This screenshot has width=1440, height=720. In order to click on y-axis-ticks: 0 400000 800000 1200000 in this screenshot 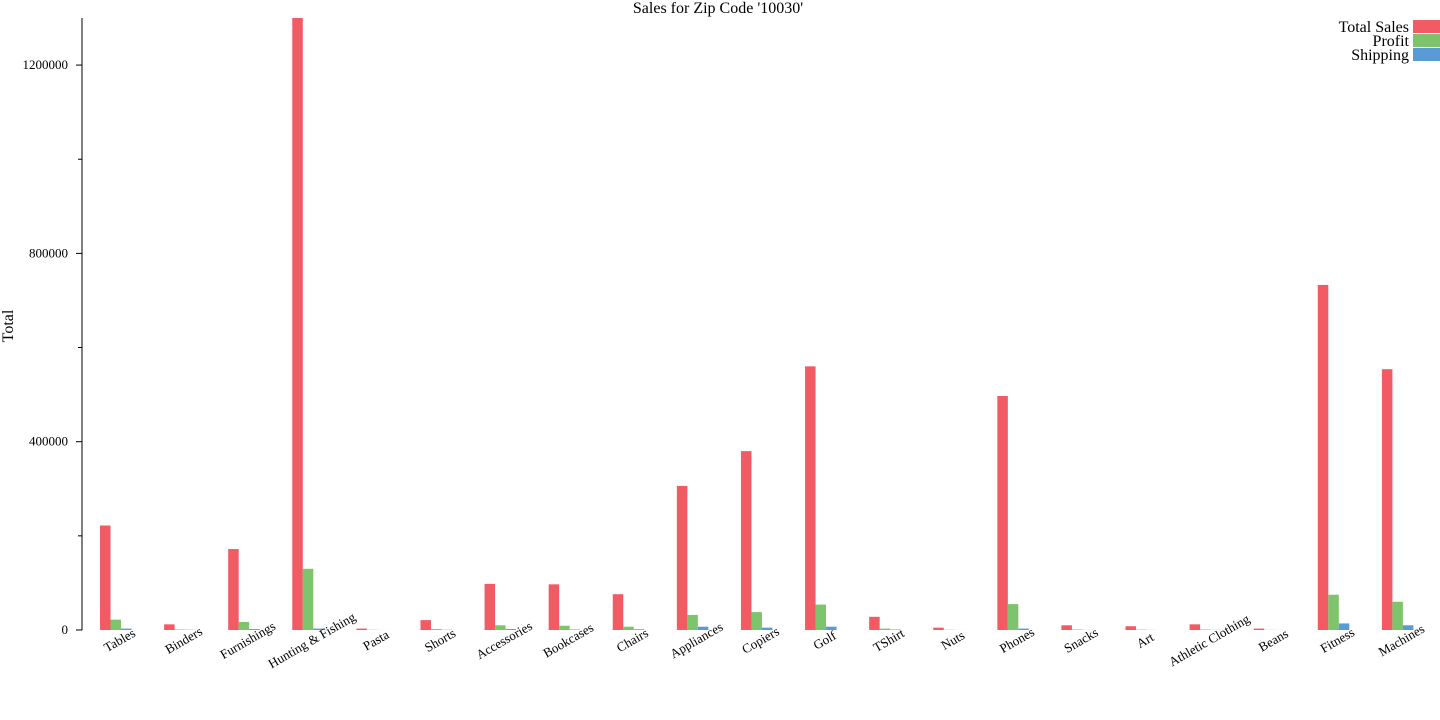, I will do `click(52, 347)`.